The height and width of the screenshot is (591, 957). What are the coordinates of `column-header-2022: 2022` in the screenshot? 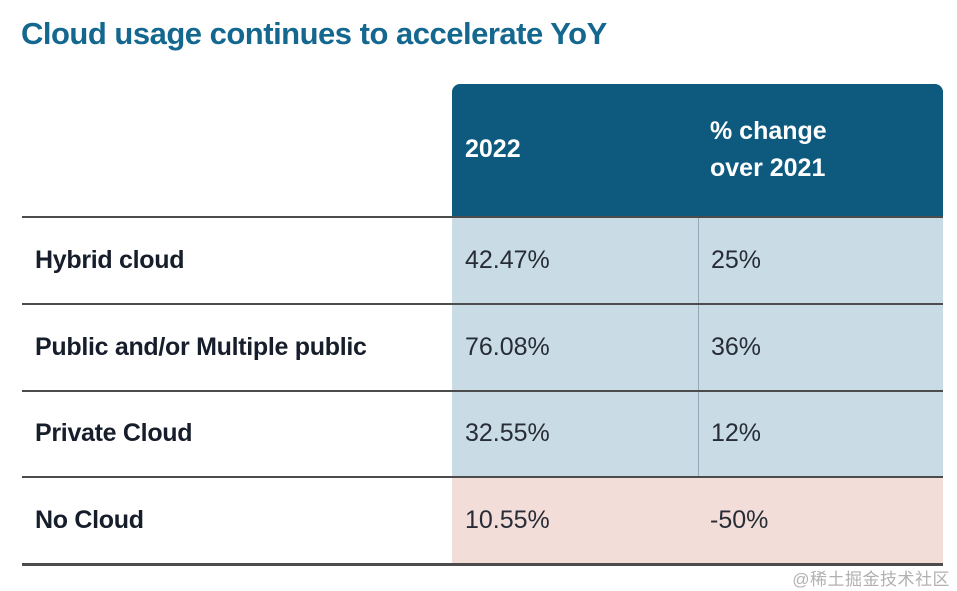 It's located at (493, 149).